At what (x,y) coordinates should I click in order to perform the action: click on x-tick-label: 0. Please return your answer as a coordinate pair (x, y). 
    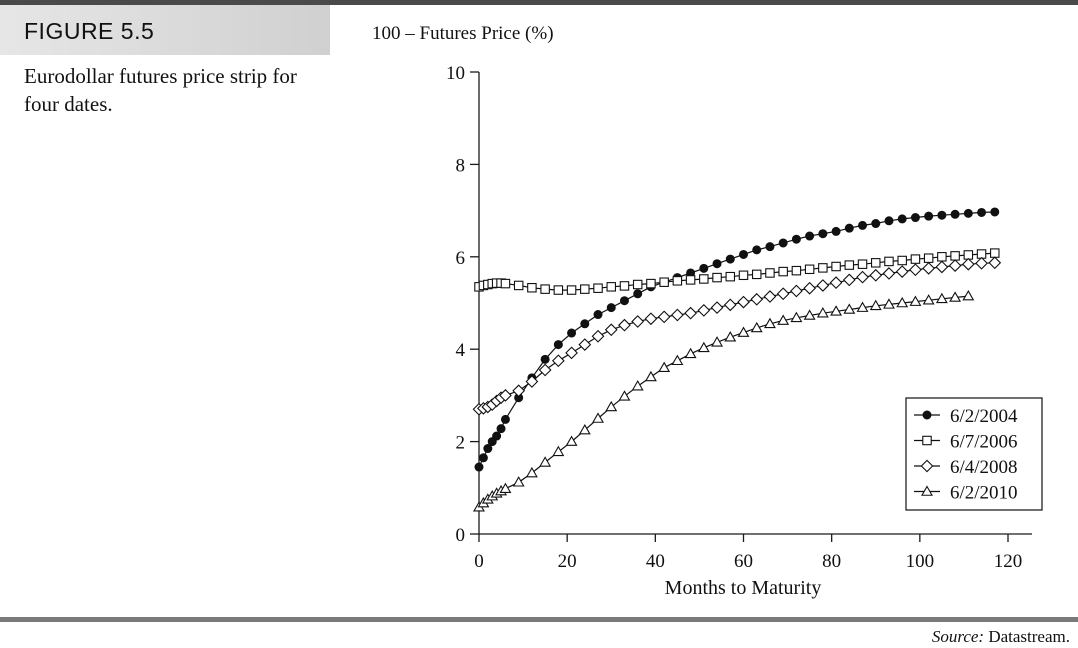
    Looking at the image, I should click on (479, 561).